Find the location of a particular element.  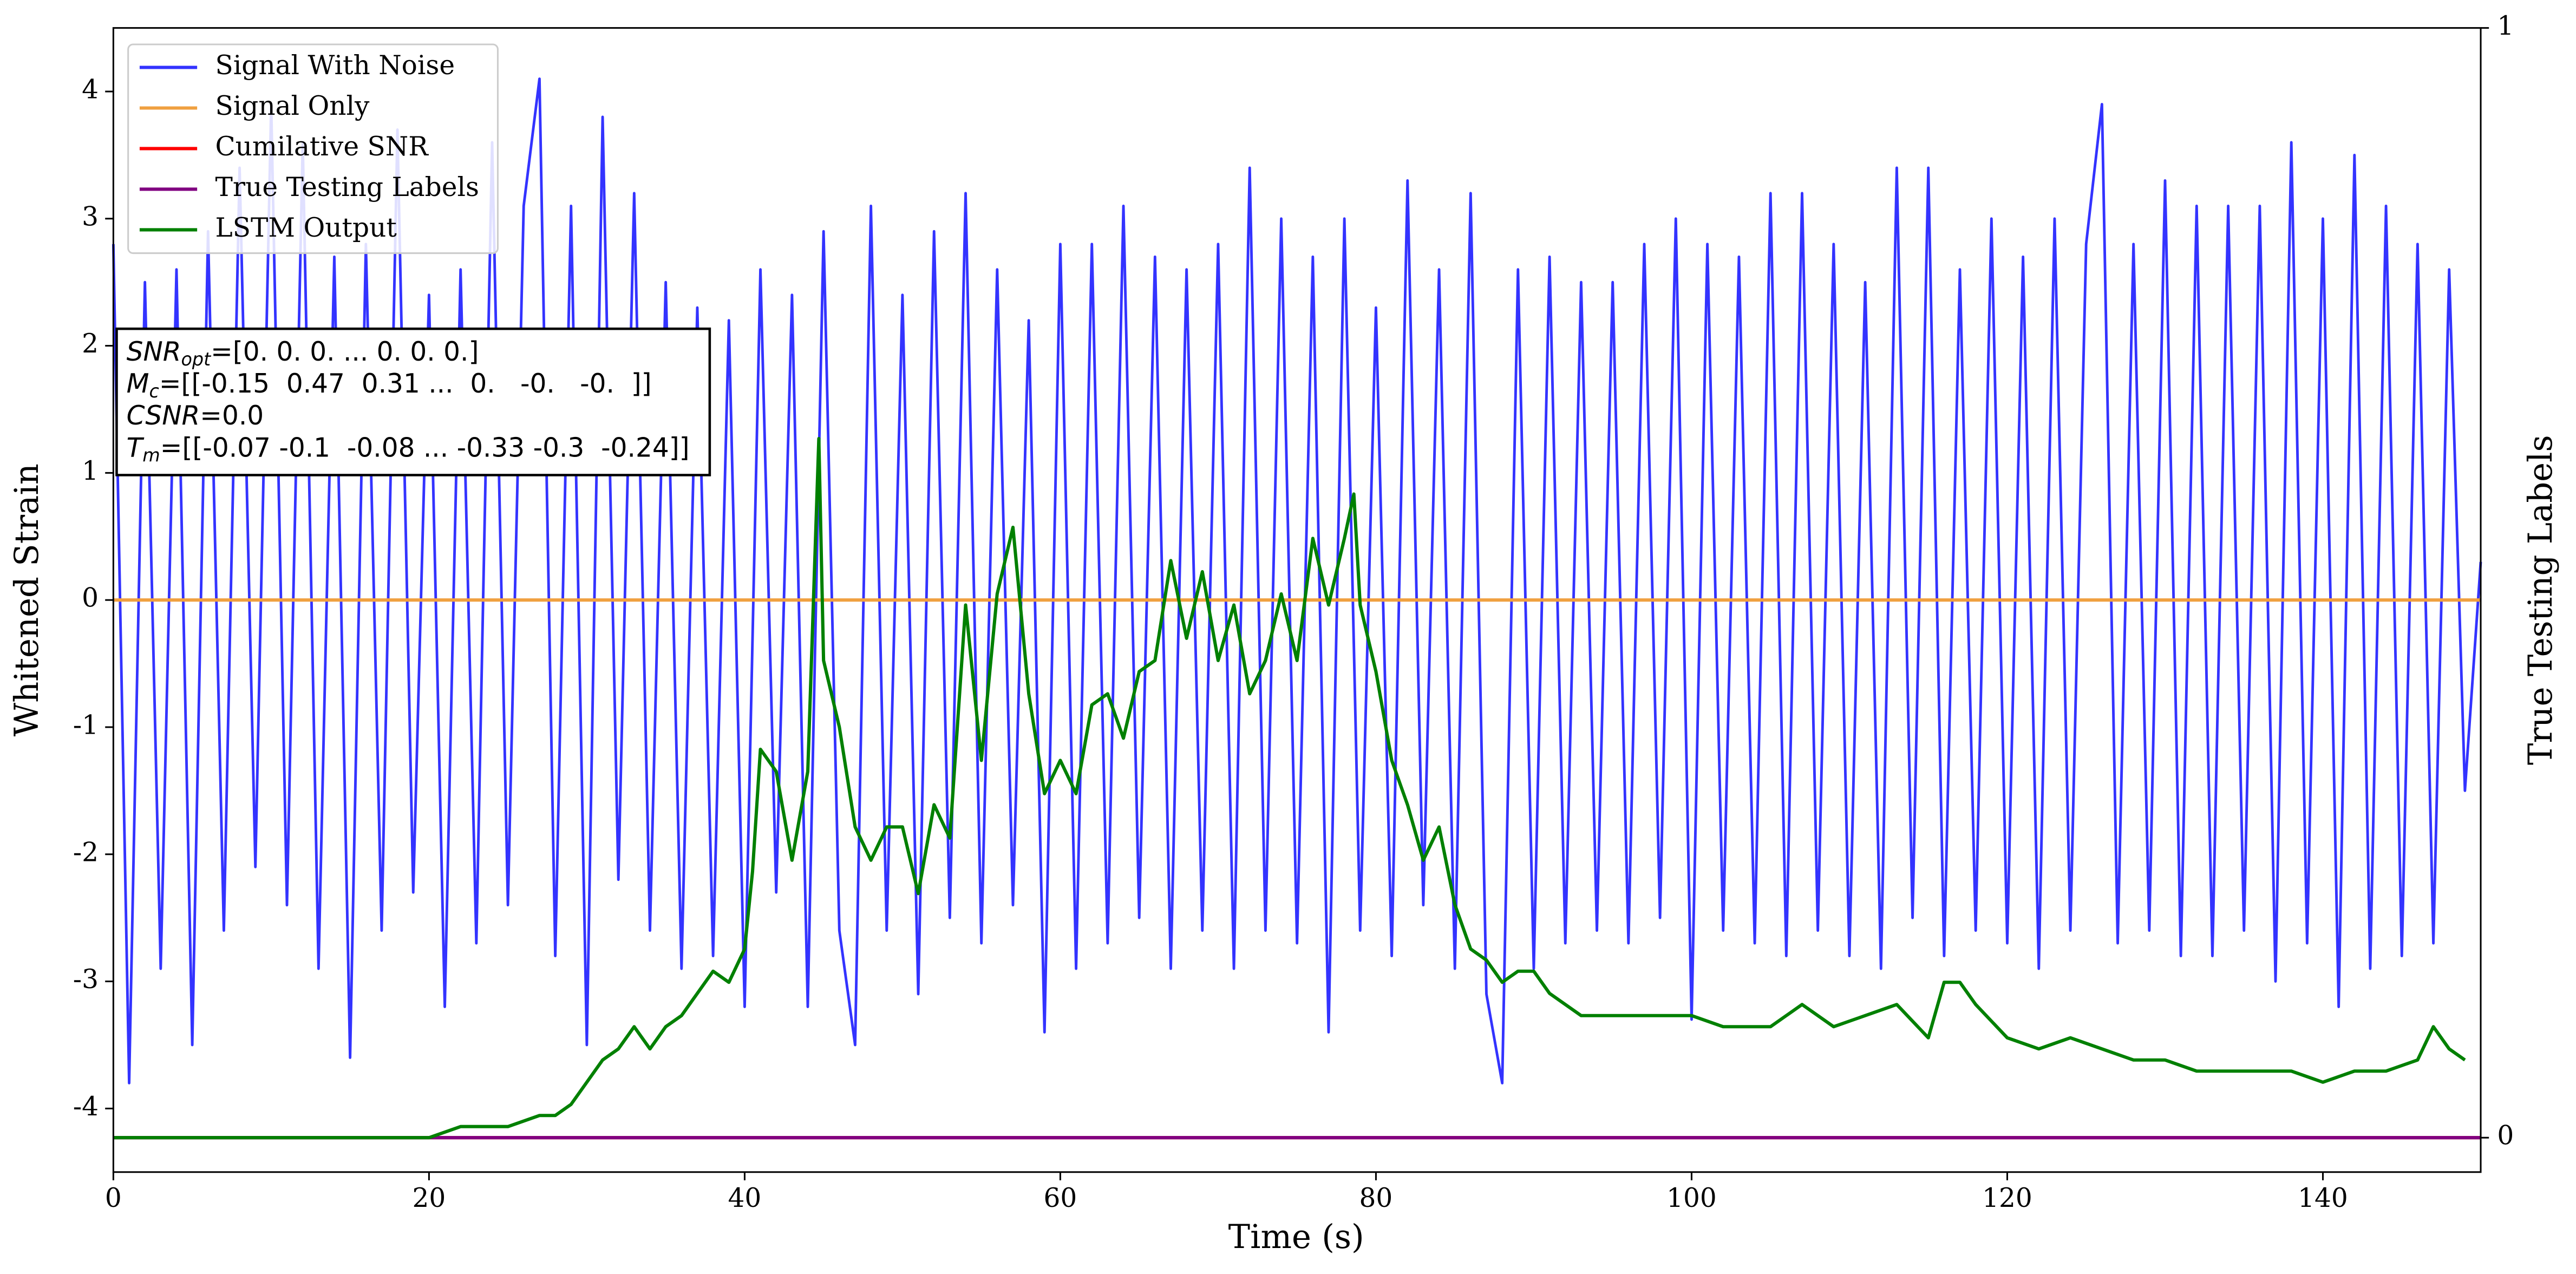

annotation-symbol: CSNR is located at coordinates (163, 416).